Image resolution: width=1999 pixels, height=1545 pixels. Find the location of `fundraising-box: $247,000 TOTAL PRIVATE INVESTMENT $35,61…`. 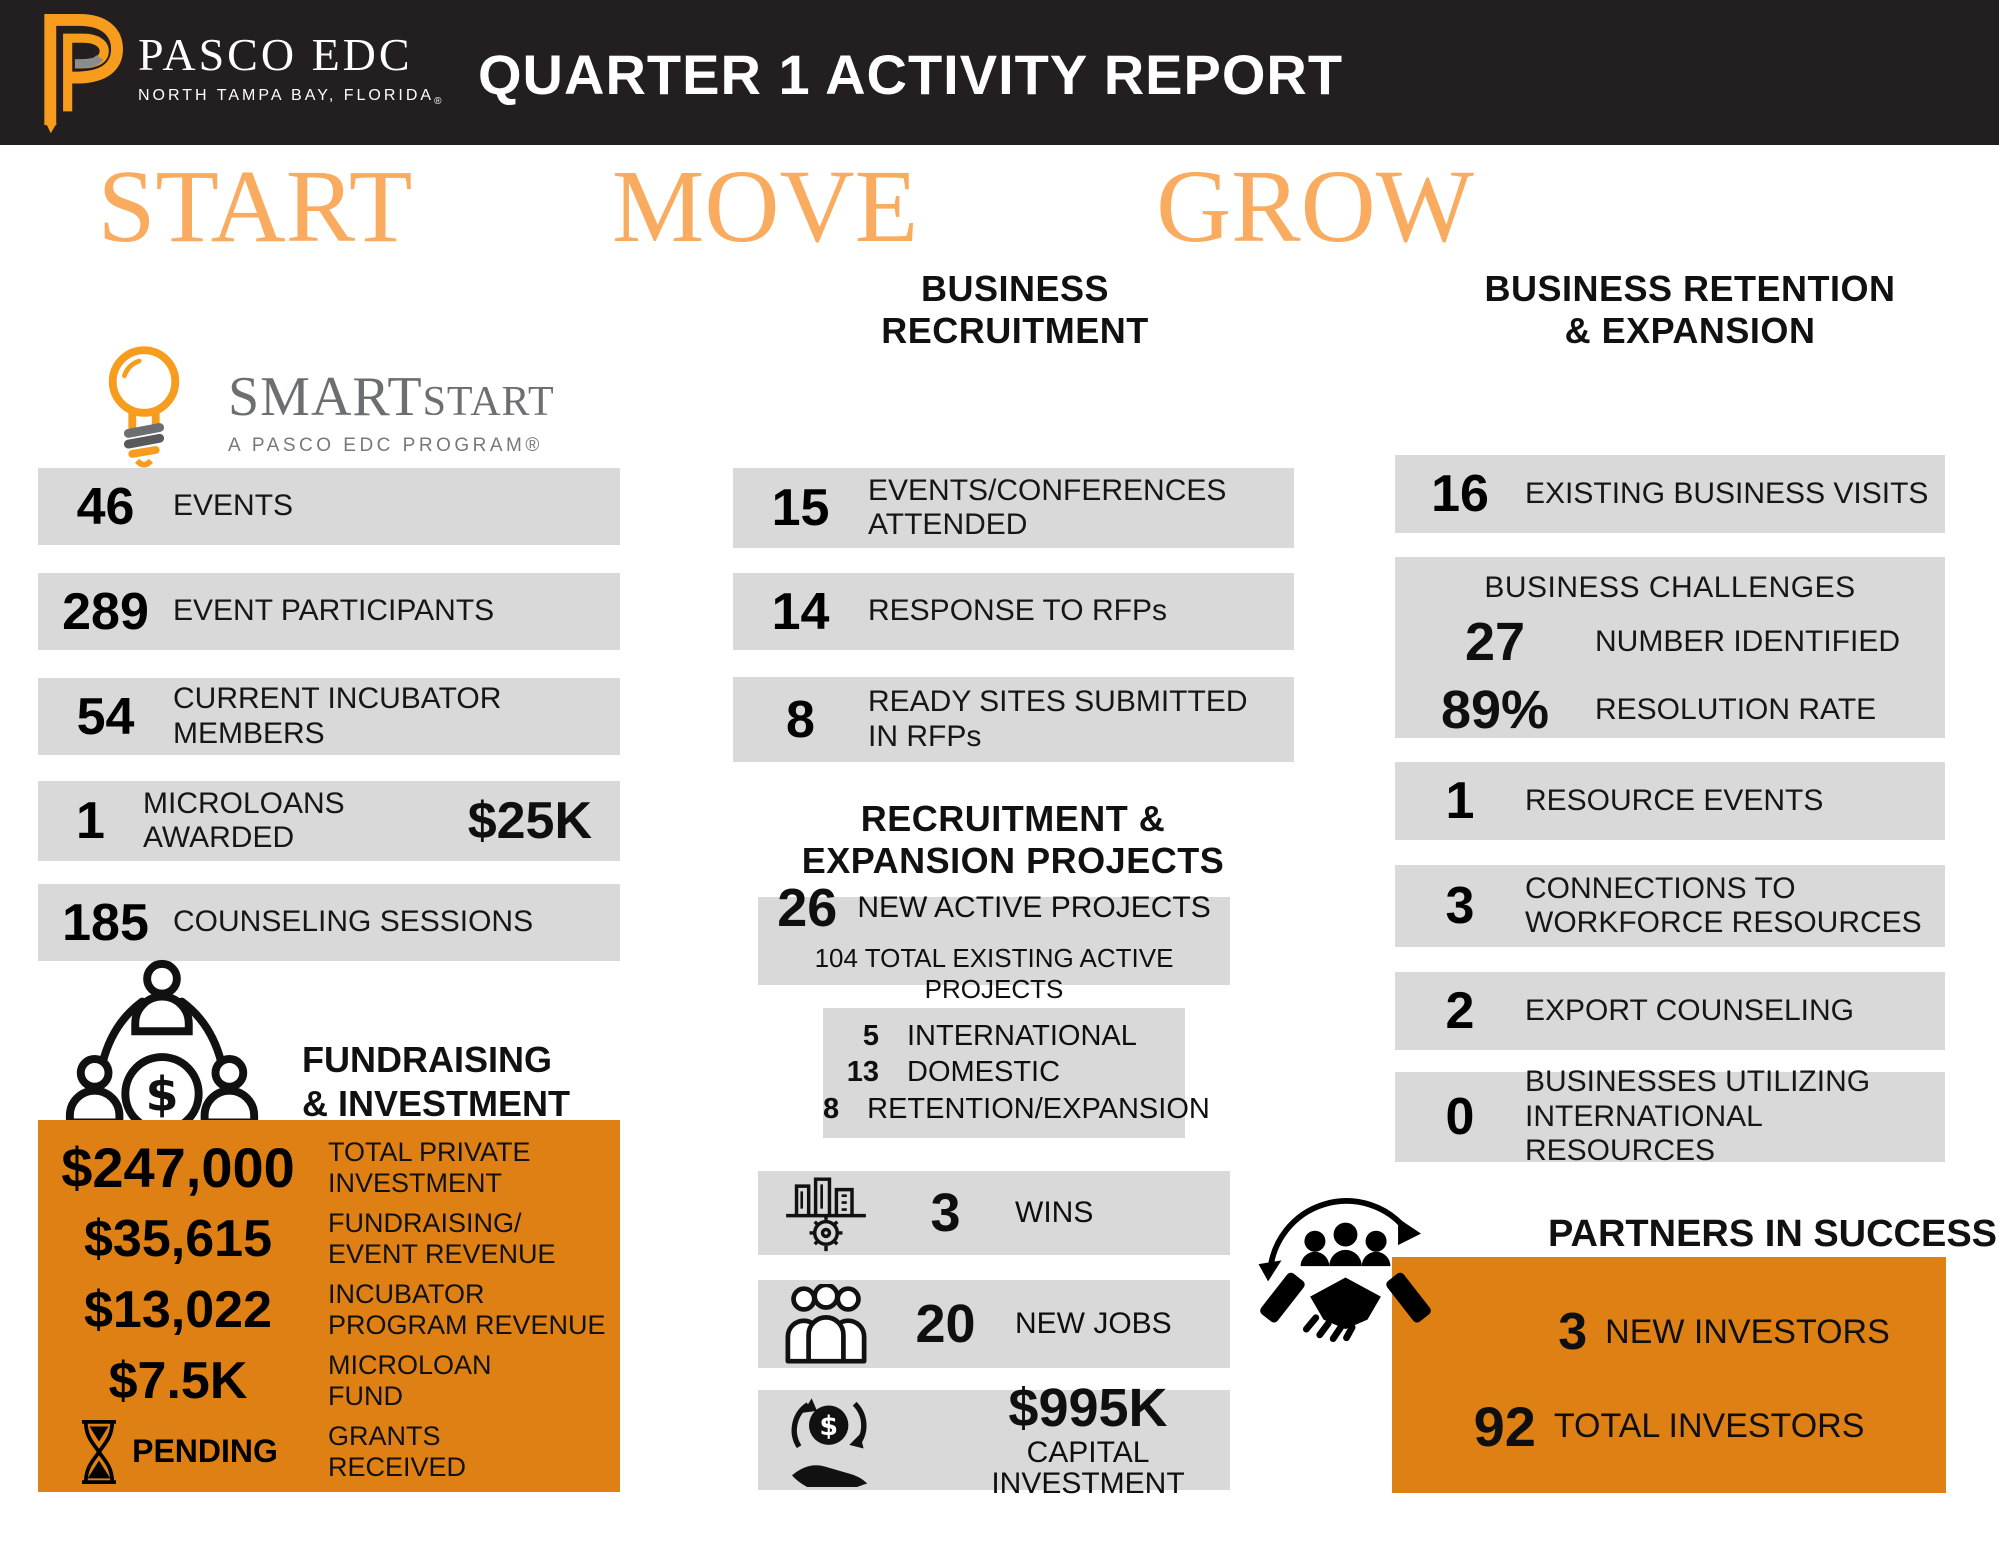

fundraising-box: $247,000 TOTAL PRIVATE INVESTMENT $35,61… is located at coordinates (329, 1306).